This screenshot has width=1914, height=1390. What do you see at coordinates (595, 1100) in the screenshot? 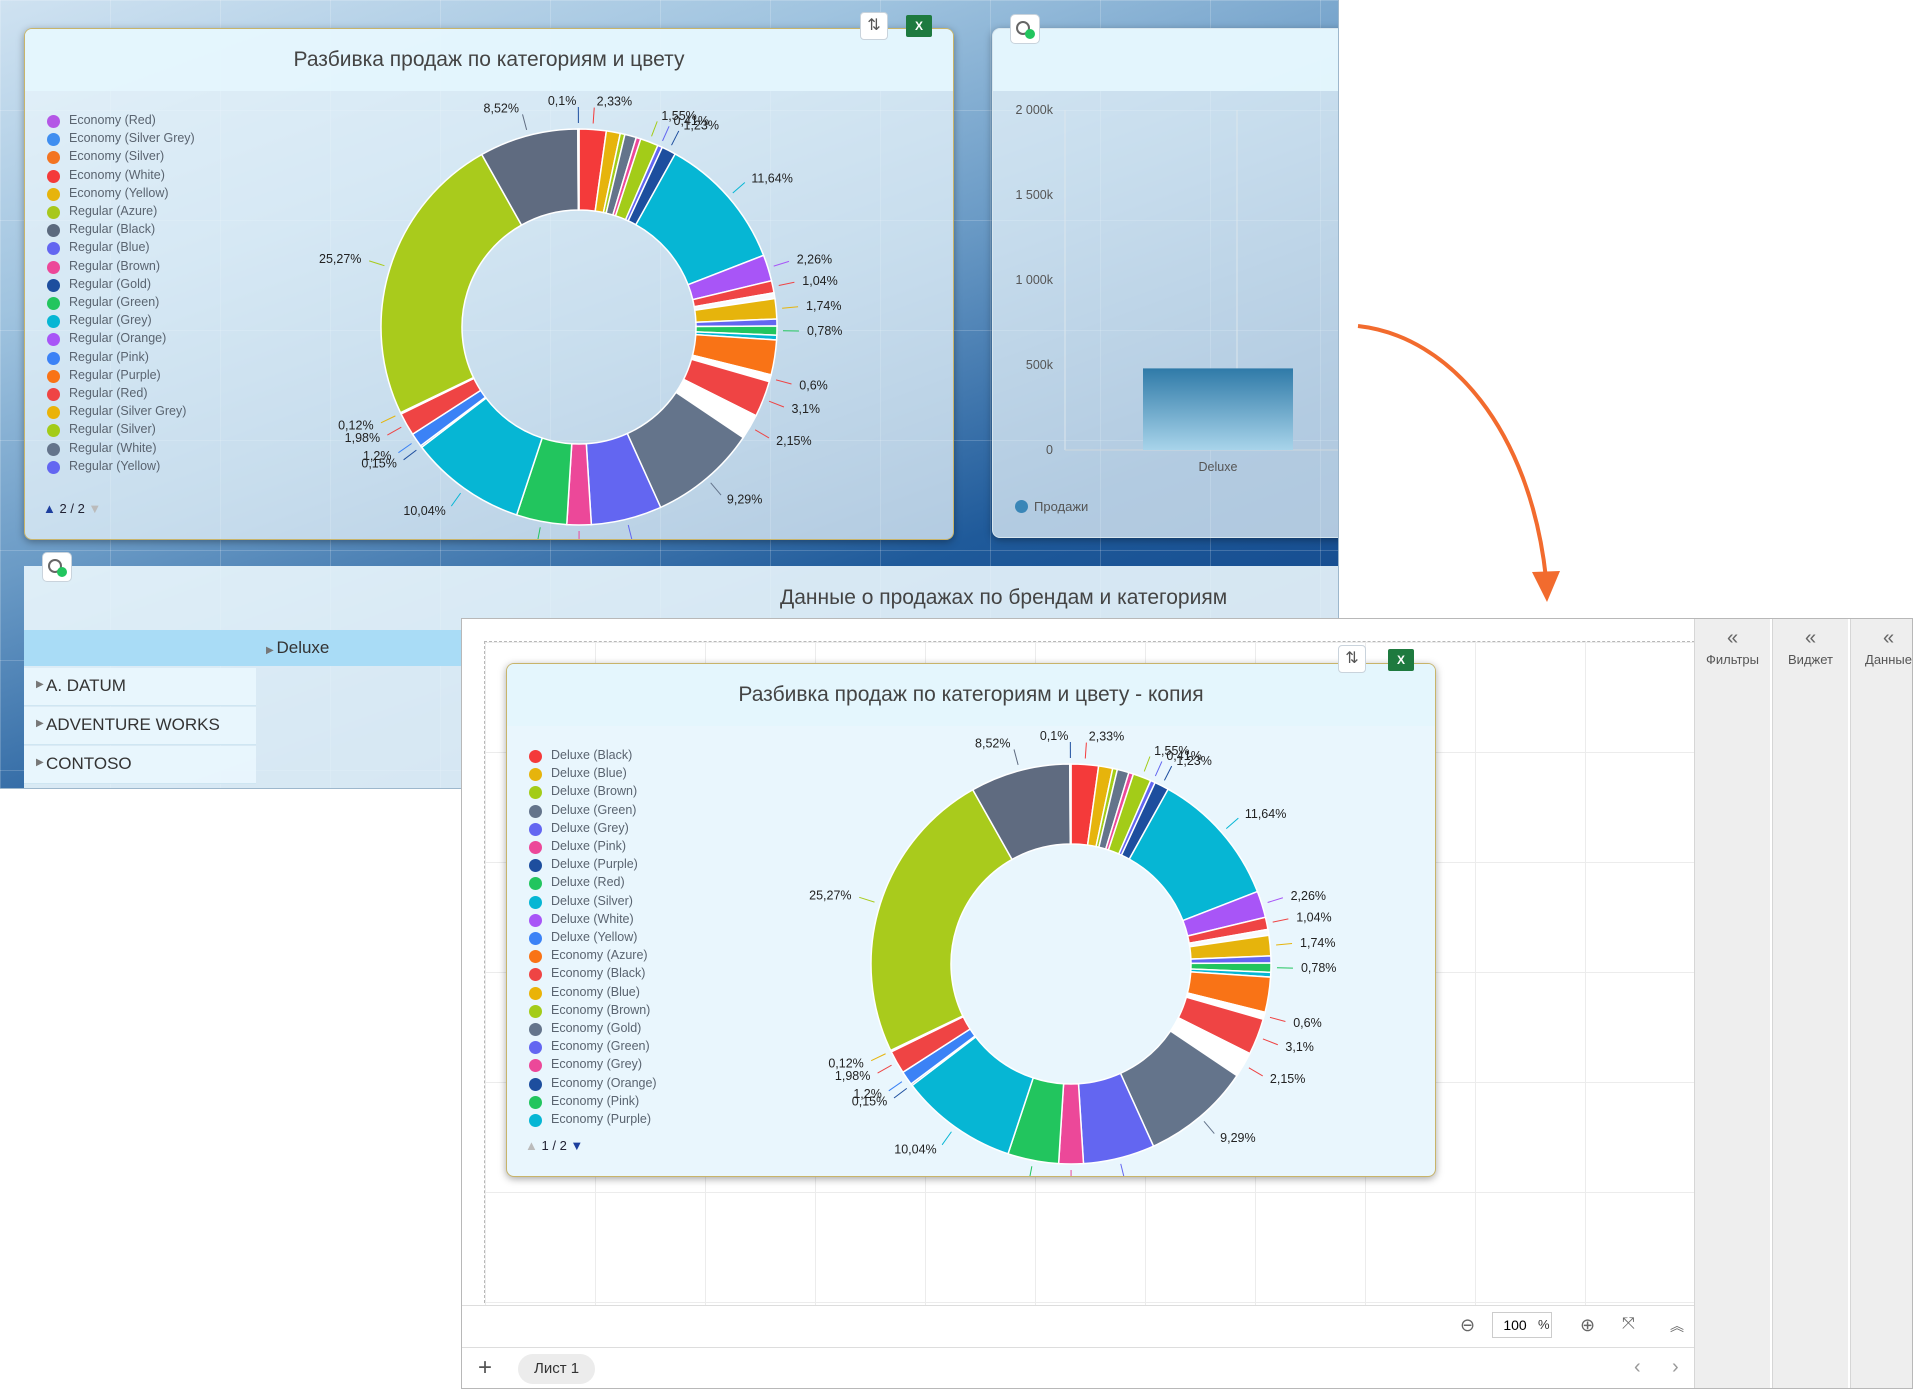
I see `legend-item: Economy (Pink)` at bounding box center [595, 1100].